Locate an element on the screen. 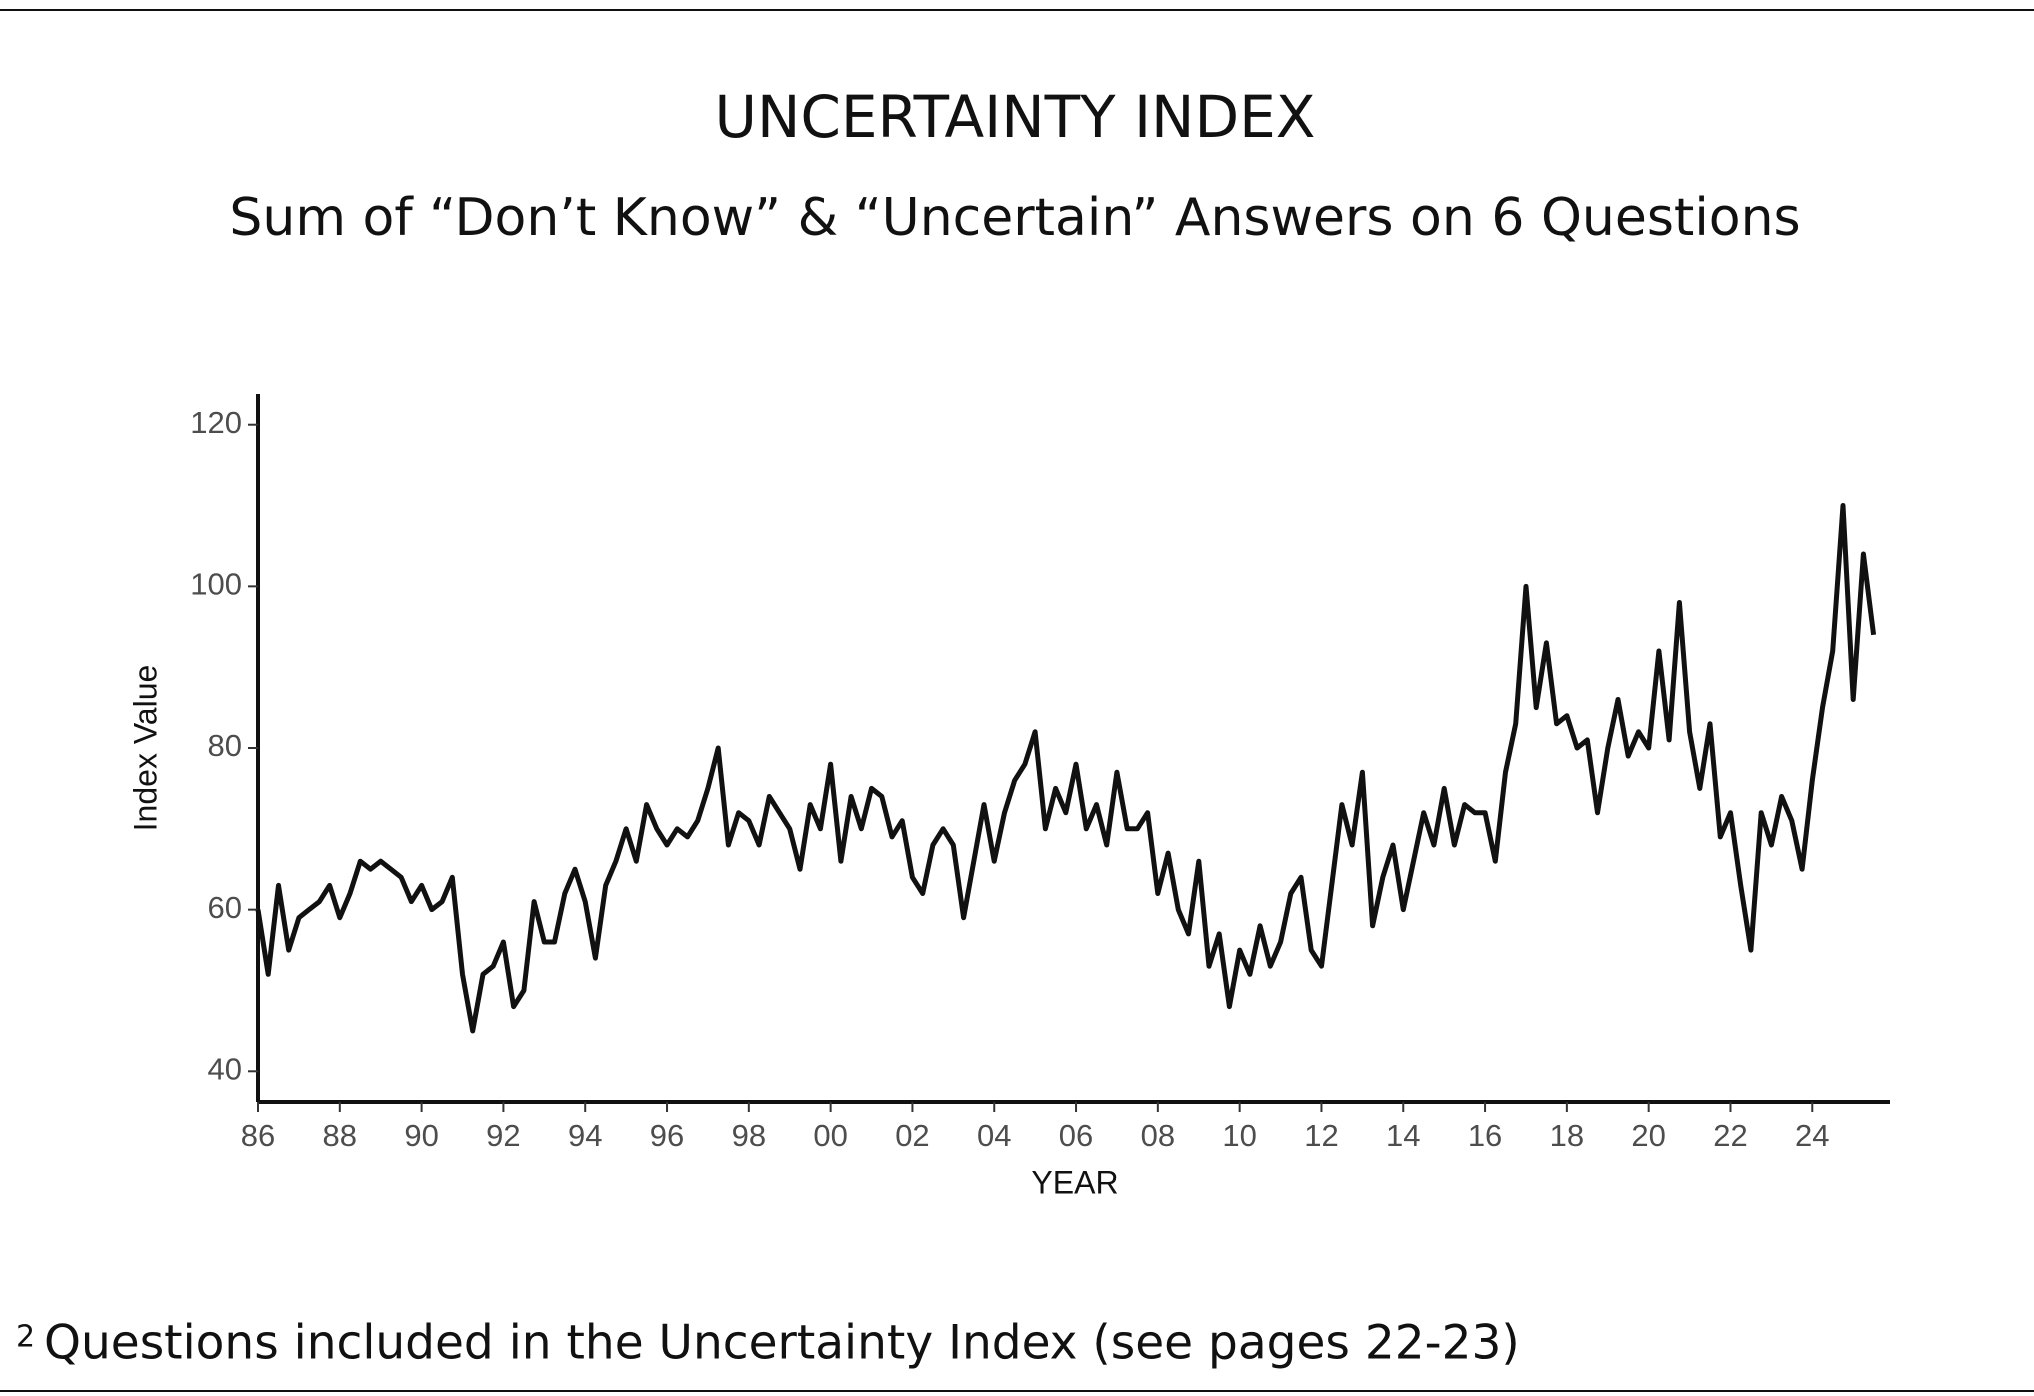 This screenshot has height=1396, width=2034. y-axis-label: Index Value is located at coordinates (145, 748).